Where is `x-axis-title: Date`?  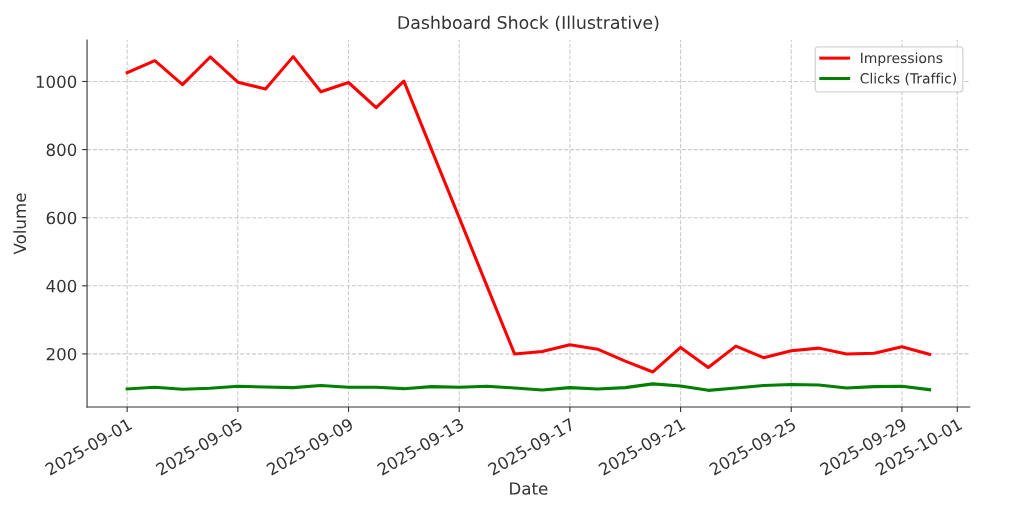
x-axis-title: Date is located at coordinates (529, 488).